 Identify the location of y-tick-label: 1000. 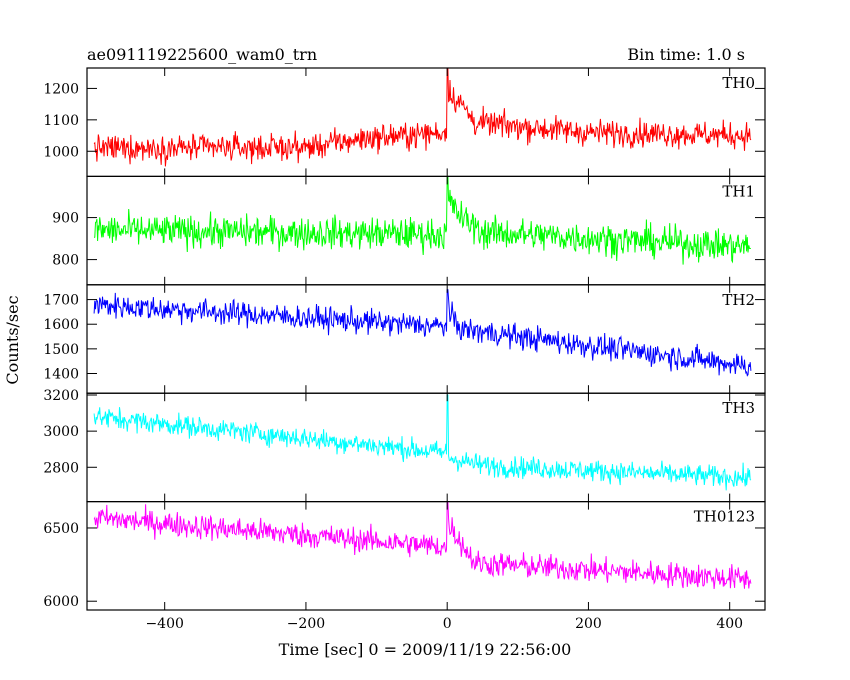
(61, 152).